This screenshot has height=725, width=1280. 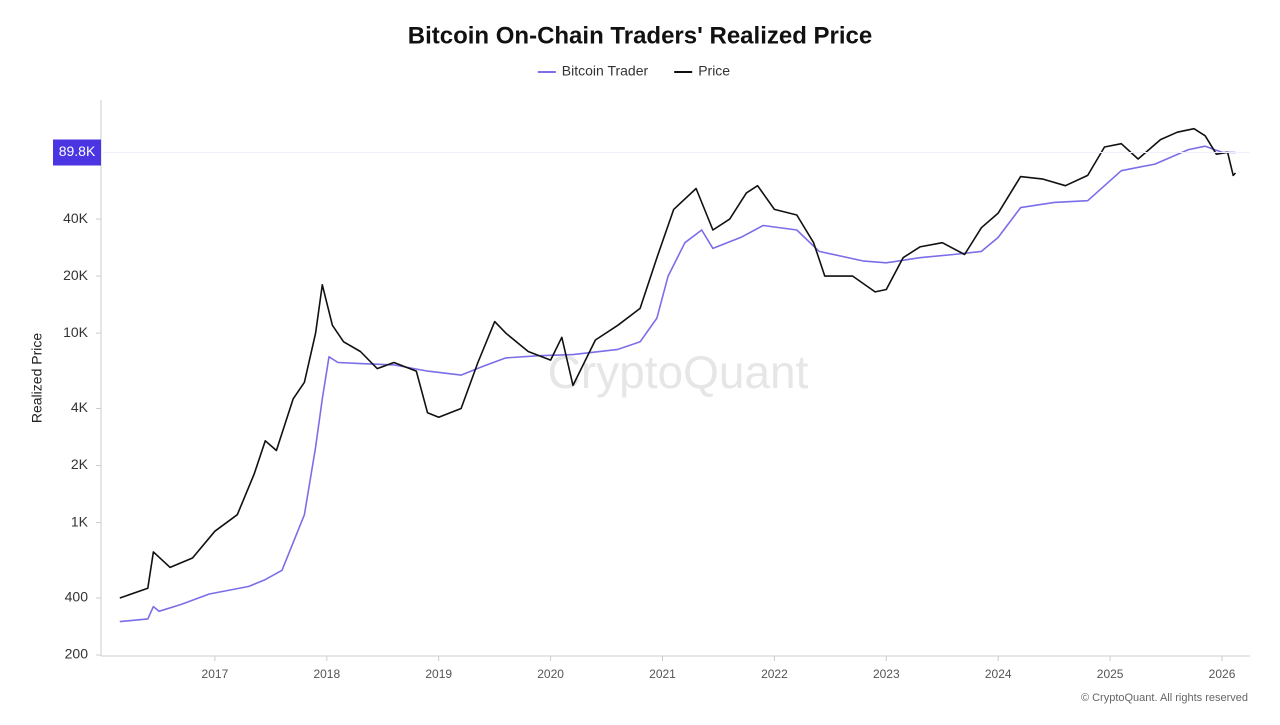 What do you see at coordinates (640, 35) in the screenshot?
I see `chart-title: Bitcoin On-Chain Traders' Realized Price` at bounding box center [640, 35].